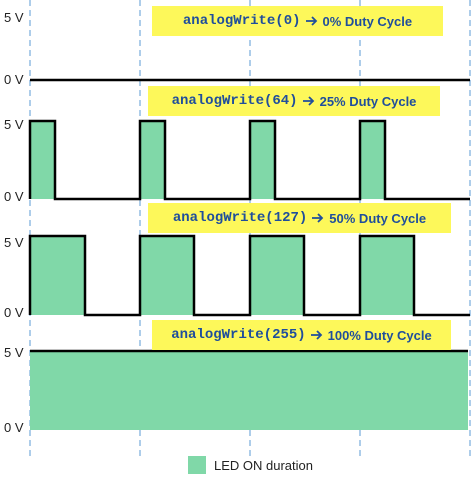 This screenshot has width=474, height=482. Describe the element at coordinates (379, 335) in the screenshot. I see `caption: 100% Duty Cycle` at that location.